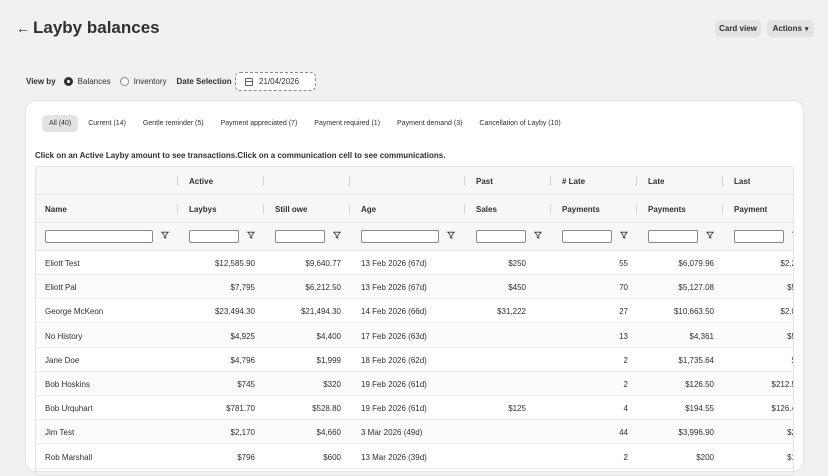 The width and height of the screenshot is (828, 476). I want to click on radio-balances, so click(68, 81).